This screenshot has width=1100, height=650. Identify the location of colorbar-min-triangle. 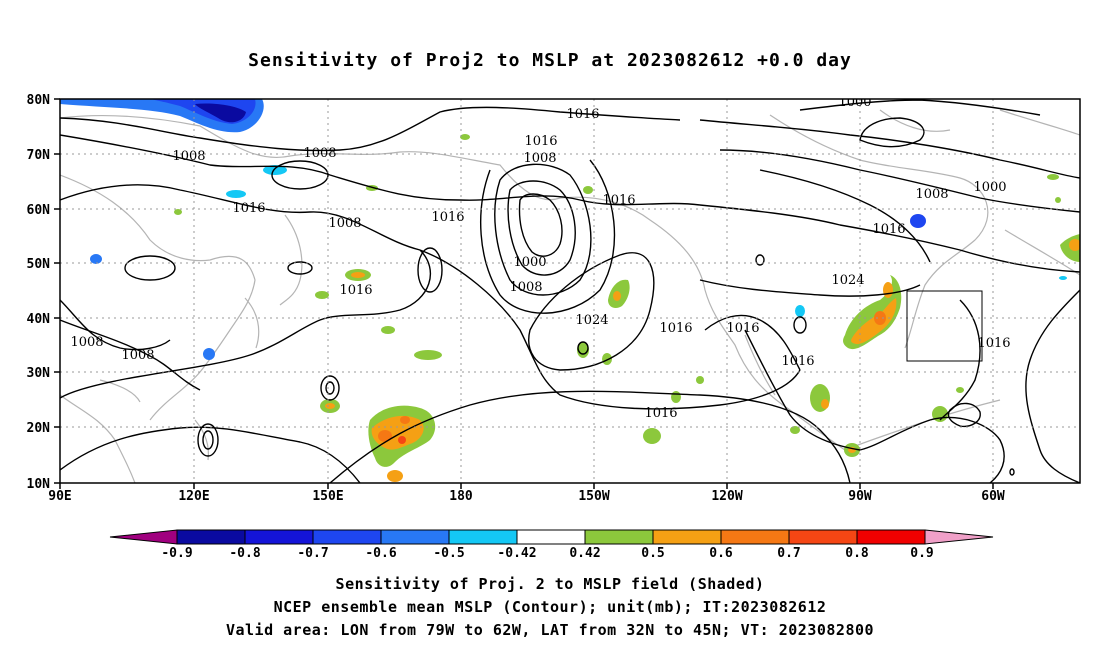
(143, 537).